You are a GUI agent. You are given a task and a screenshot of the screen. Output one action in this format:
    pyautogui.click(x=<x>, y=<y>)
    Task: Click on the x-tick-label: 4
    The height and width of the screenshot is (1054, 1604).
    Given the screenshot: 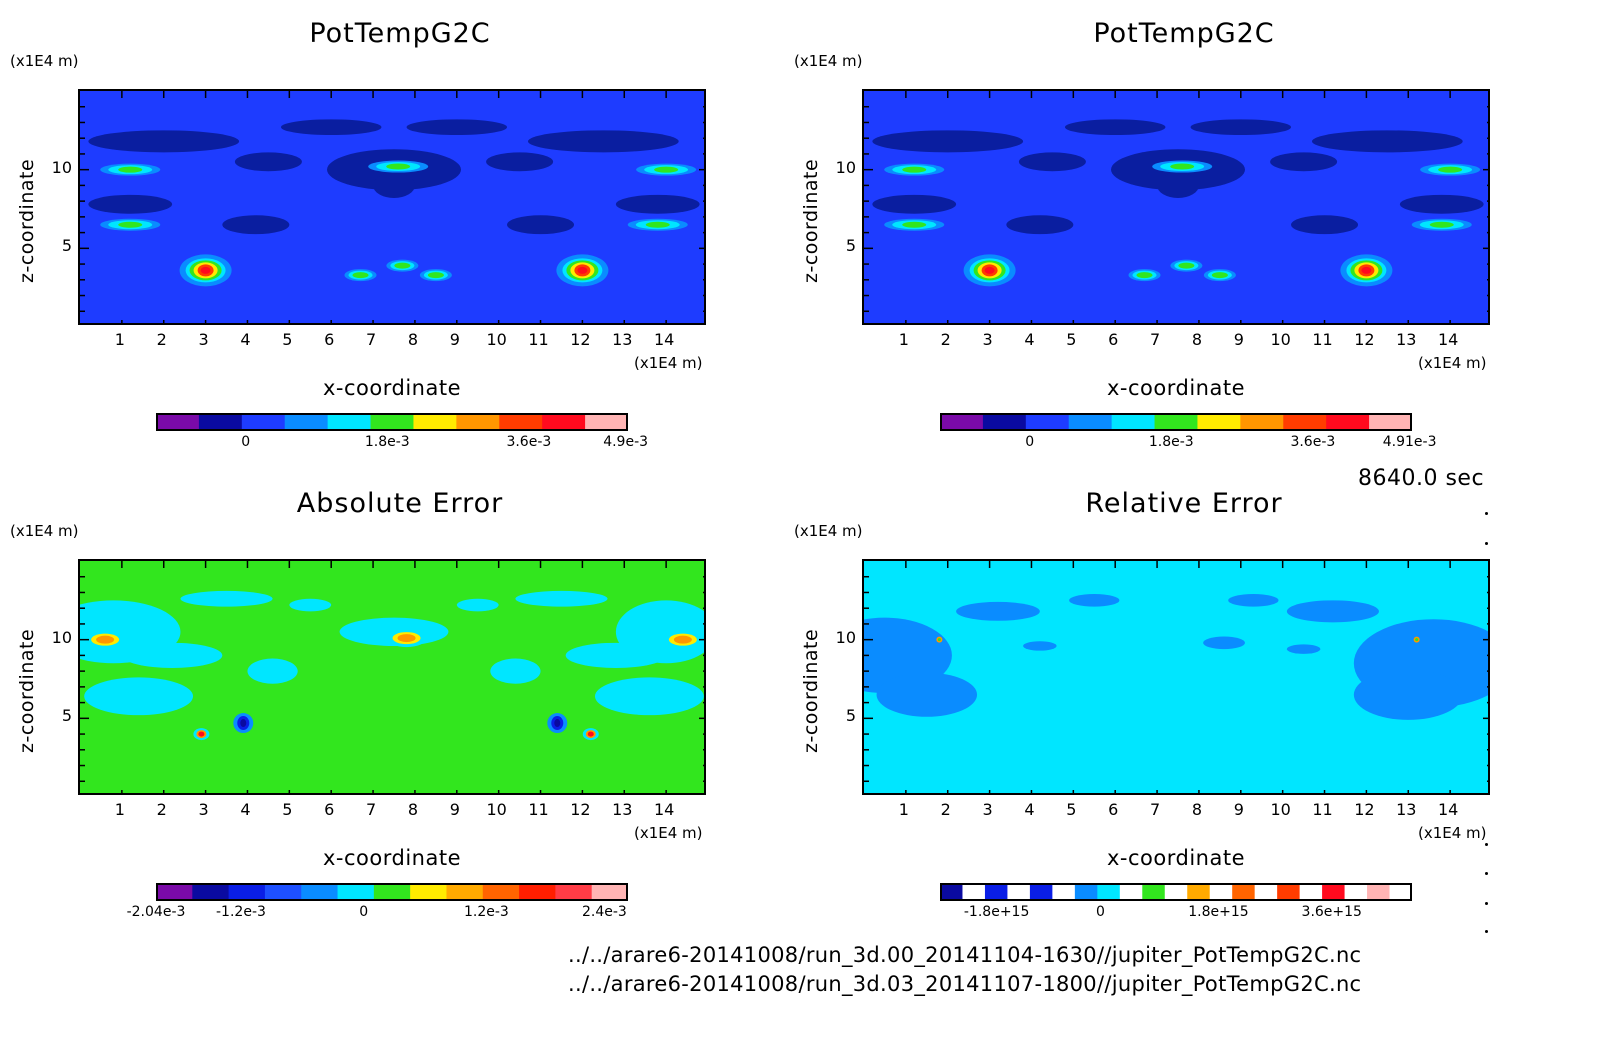 What is the action you would take?
    pyautogui.click(x=245, y=809)
    